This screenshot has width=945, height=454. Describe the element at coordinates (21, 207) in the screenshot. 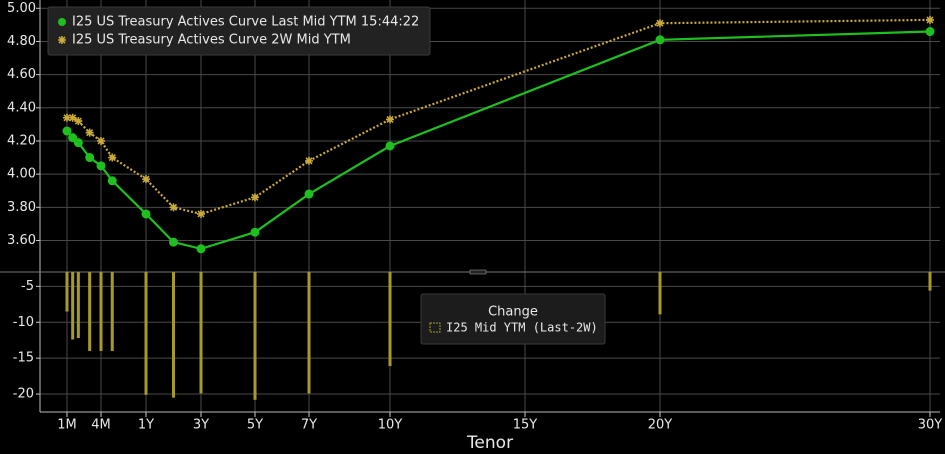

I see `y-tick-label: 3.80` at that location.